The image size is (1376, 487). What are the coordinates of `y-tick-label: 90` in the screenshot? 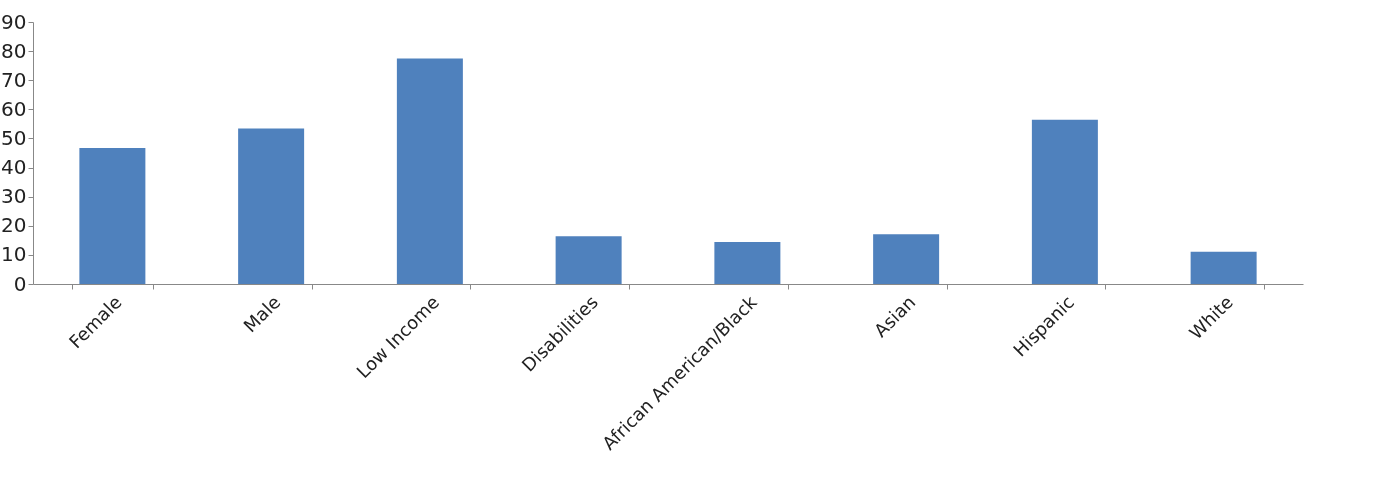 It's located at (14, 21).